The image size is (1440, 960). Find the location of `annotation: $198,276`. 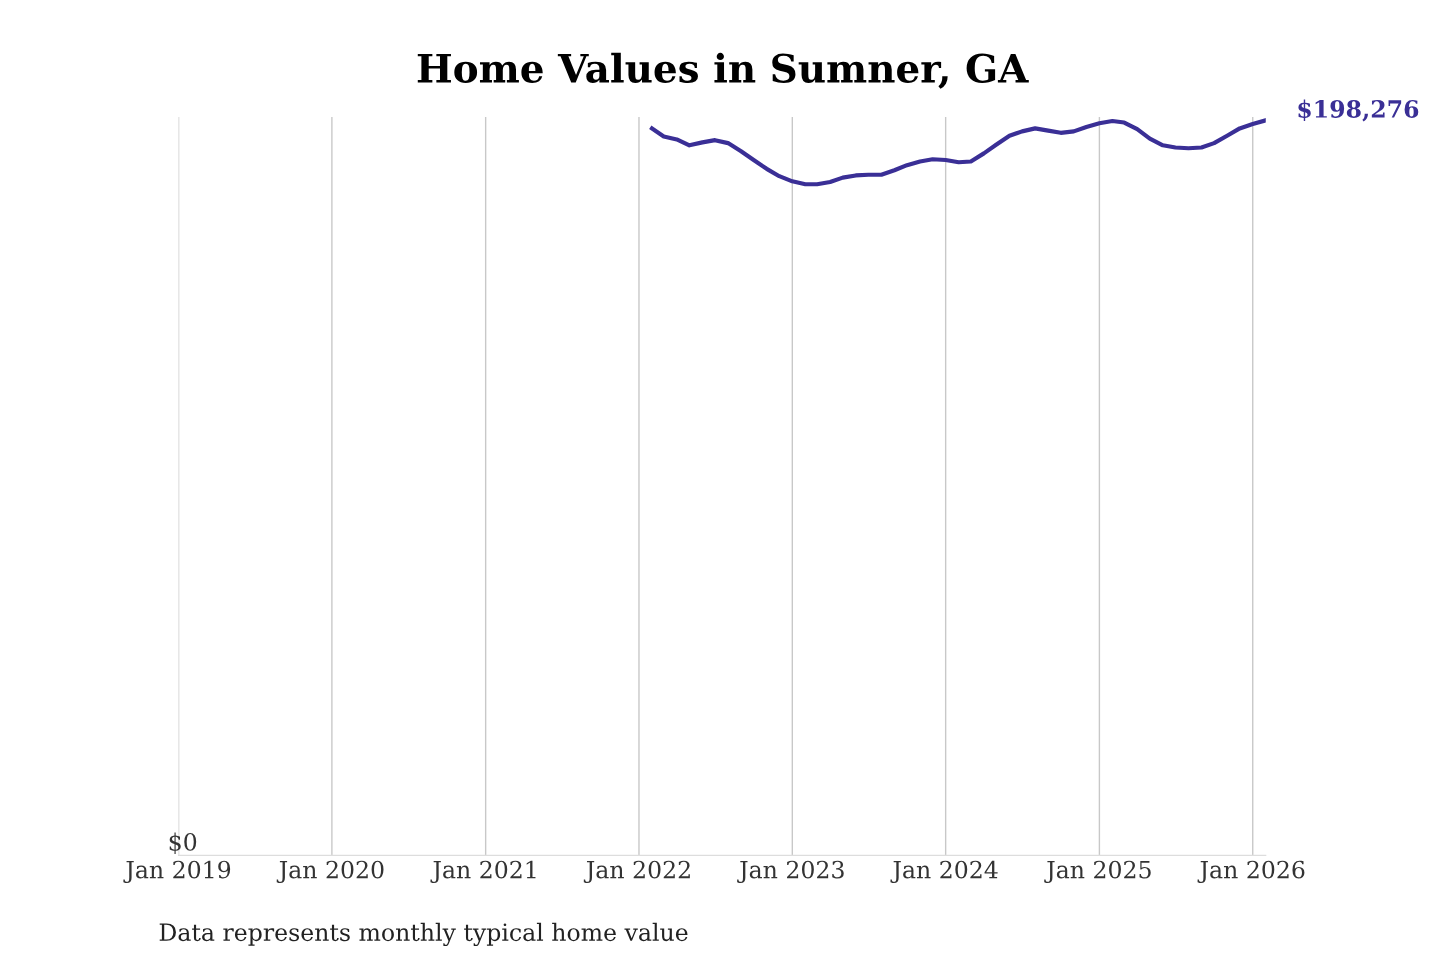

annotation: $198,276 is located at coordinates (1358, 110).